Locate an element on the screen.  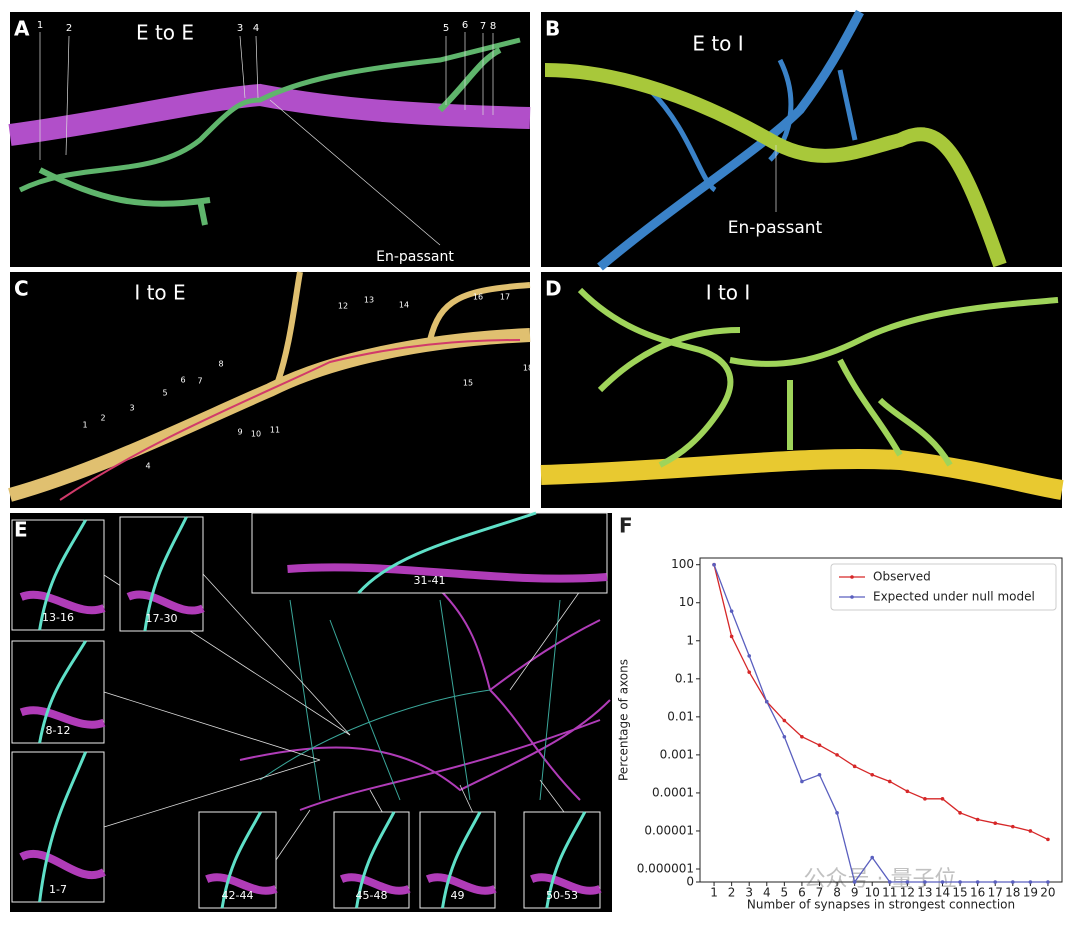
panel-title: I to I is located at coordinates (728, 293).